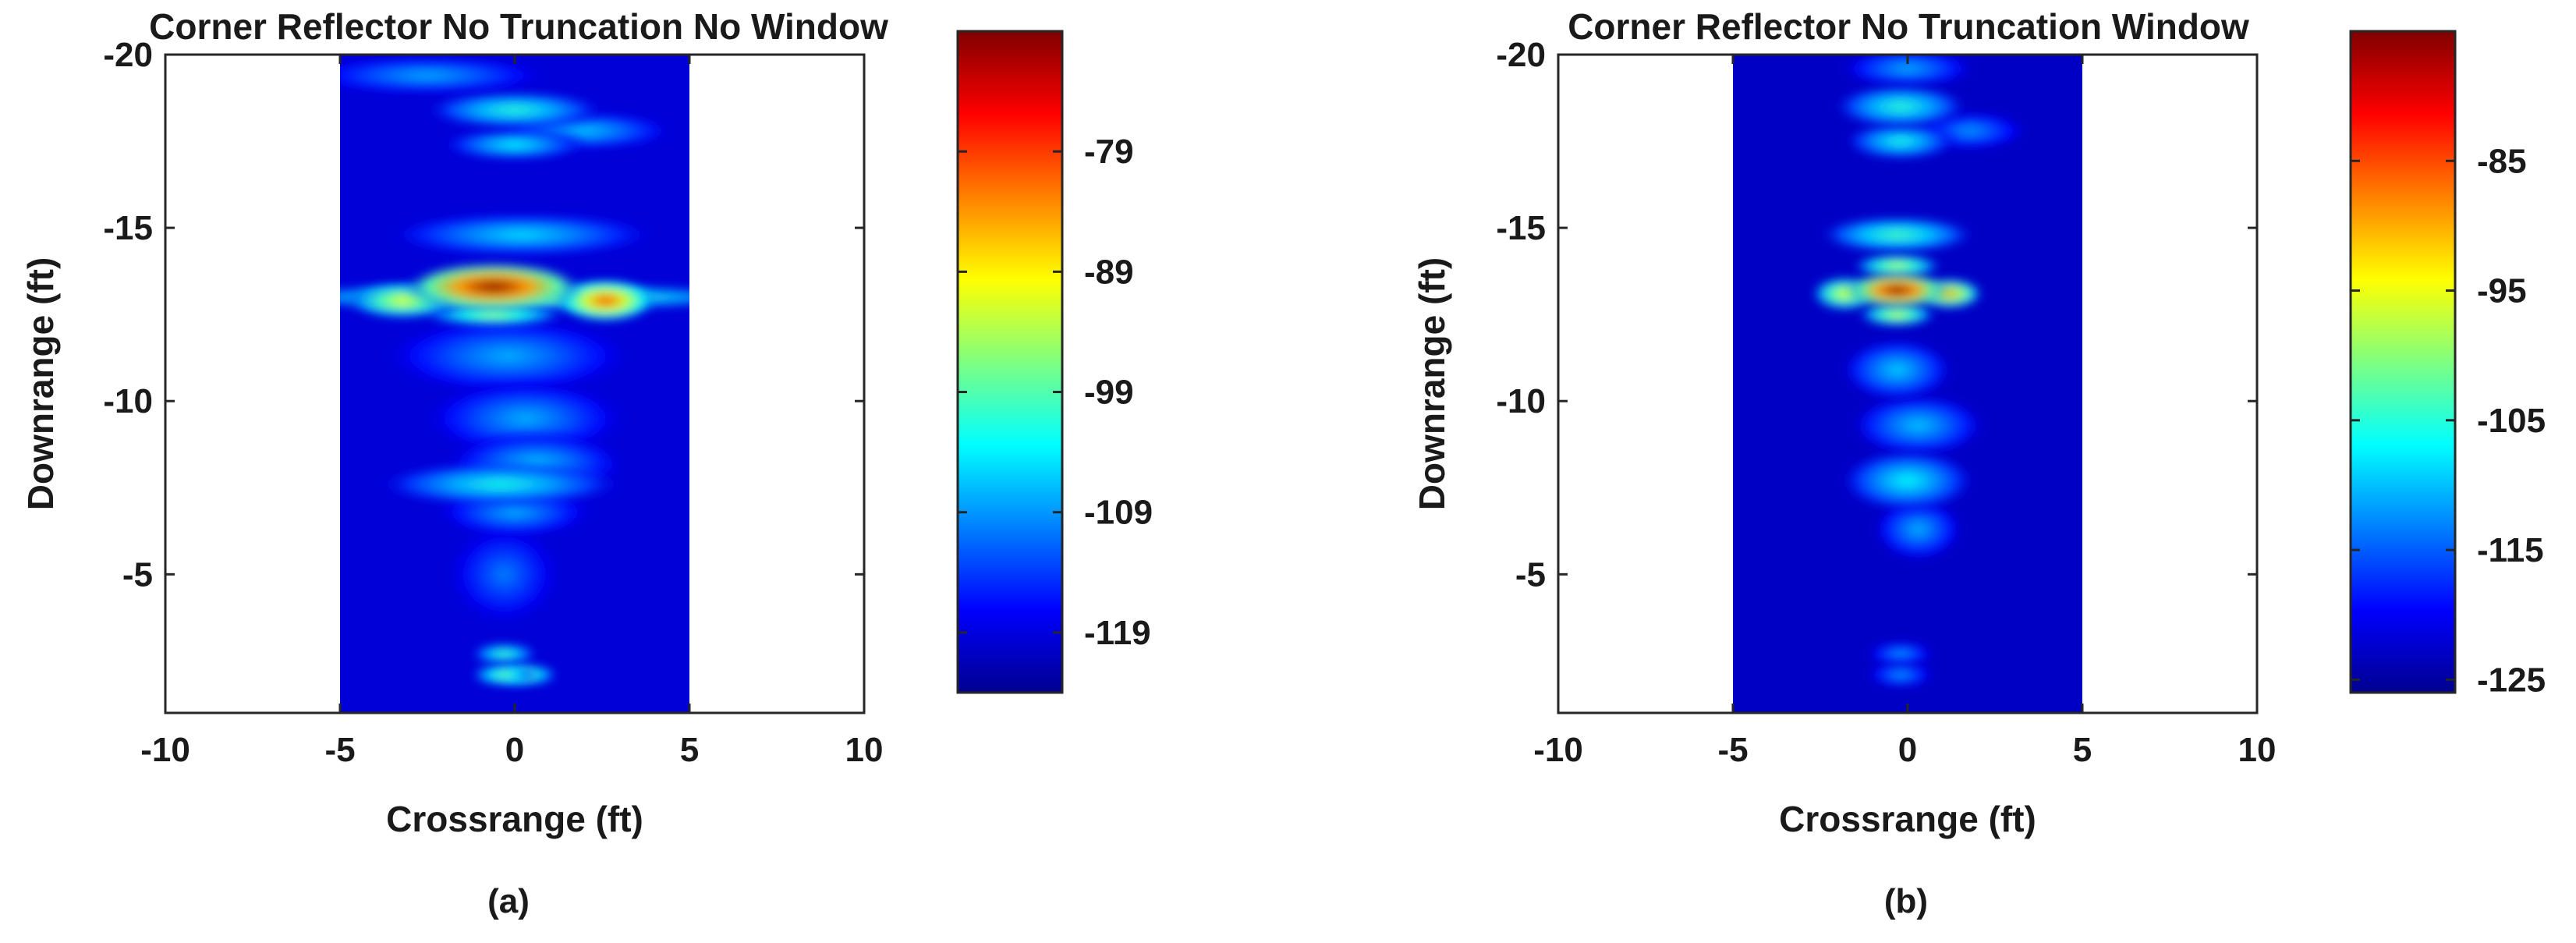 The image size is (2576, 943). Describe the element at coordinates (1906, 901) in the screenshot. I see `panel-caption: (b)` at that location.